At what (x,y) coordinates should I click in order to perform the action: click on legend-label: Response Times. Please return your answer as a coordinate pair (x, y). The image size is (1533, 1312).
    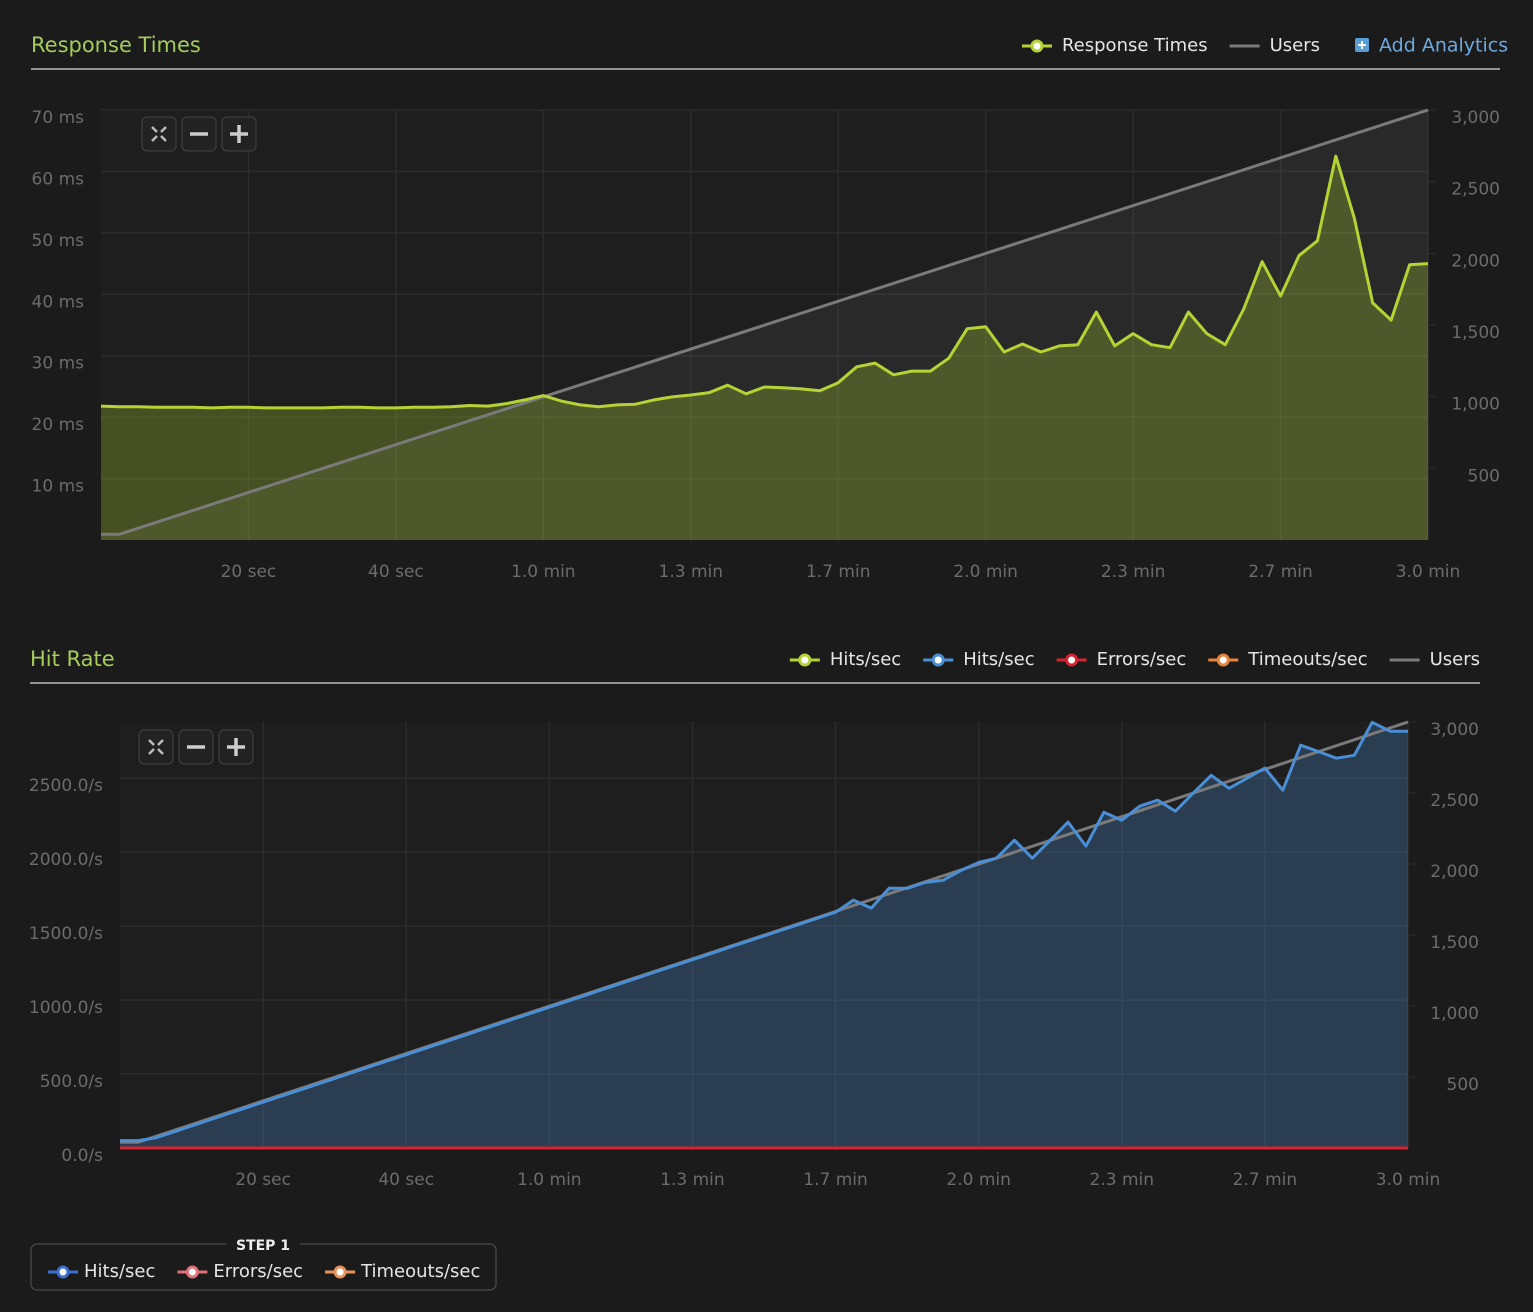
    Looking at the image, I should click on (1135, 45).